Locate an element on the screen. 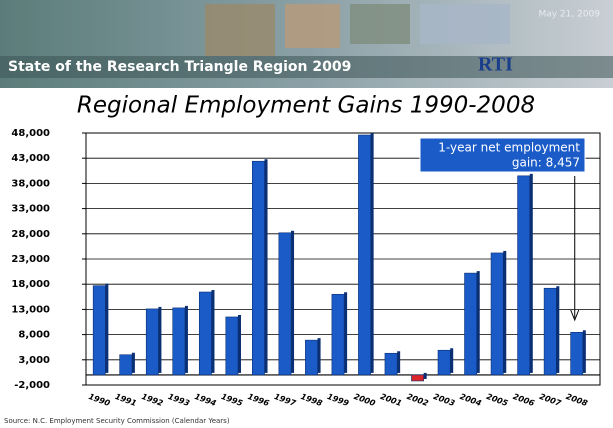 The height and width of the screenshot is (428, 613). annotation-text: 1-year net employment is located at coordinates (509, 148).